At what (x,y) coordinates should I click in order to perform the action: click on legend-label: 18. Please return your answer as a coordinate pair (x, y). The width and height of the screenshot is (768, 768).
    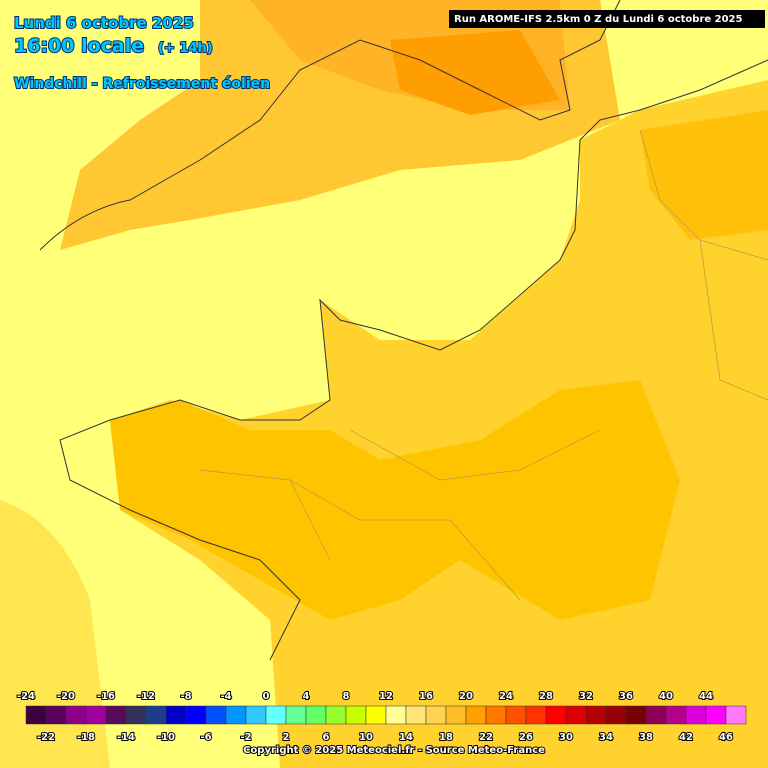
    Looking at the image, I should click on (446, 737).